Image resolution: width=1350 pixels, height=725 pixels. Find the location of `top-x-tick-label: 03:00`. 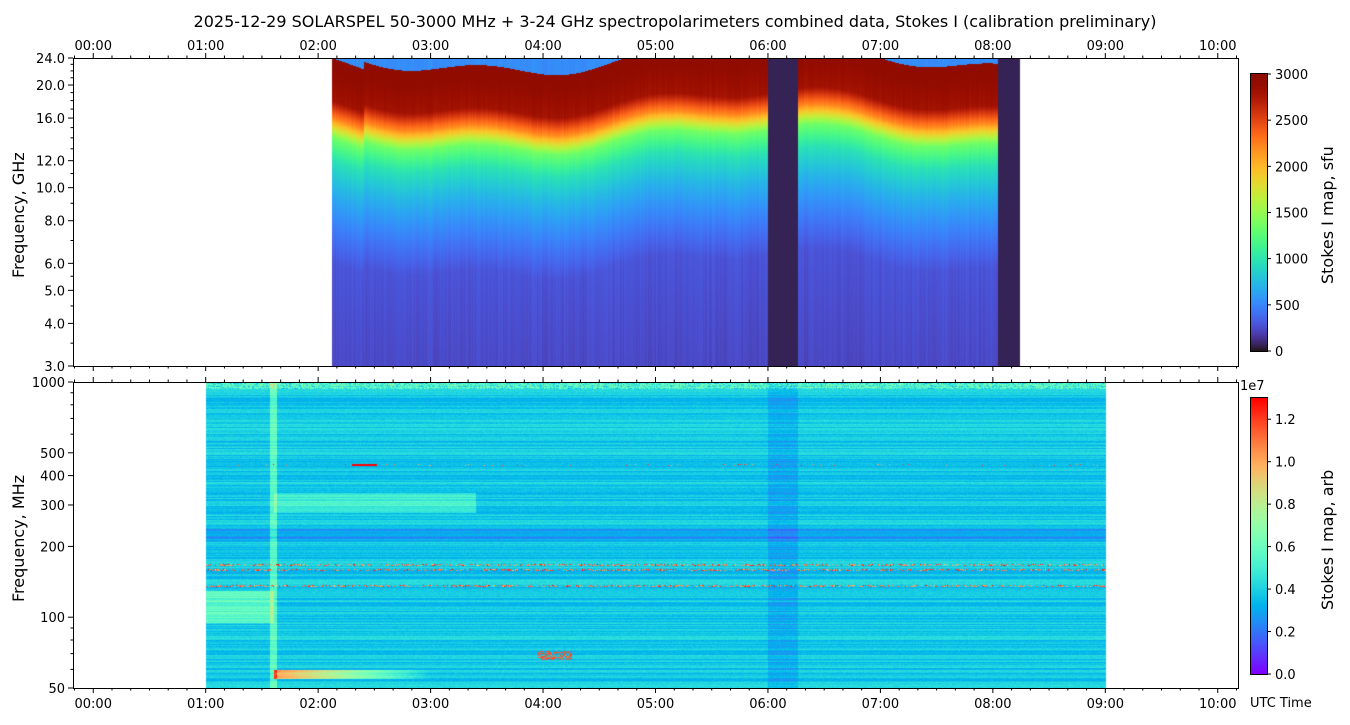

top-x-tick-label: 03:00 is located at coordinates (430, 46).